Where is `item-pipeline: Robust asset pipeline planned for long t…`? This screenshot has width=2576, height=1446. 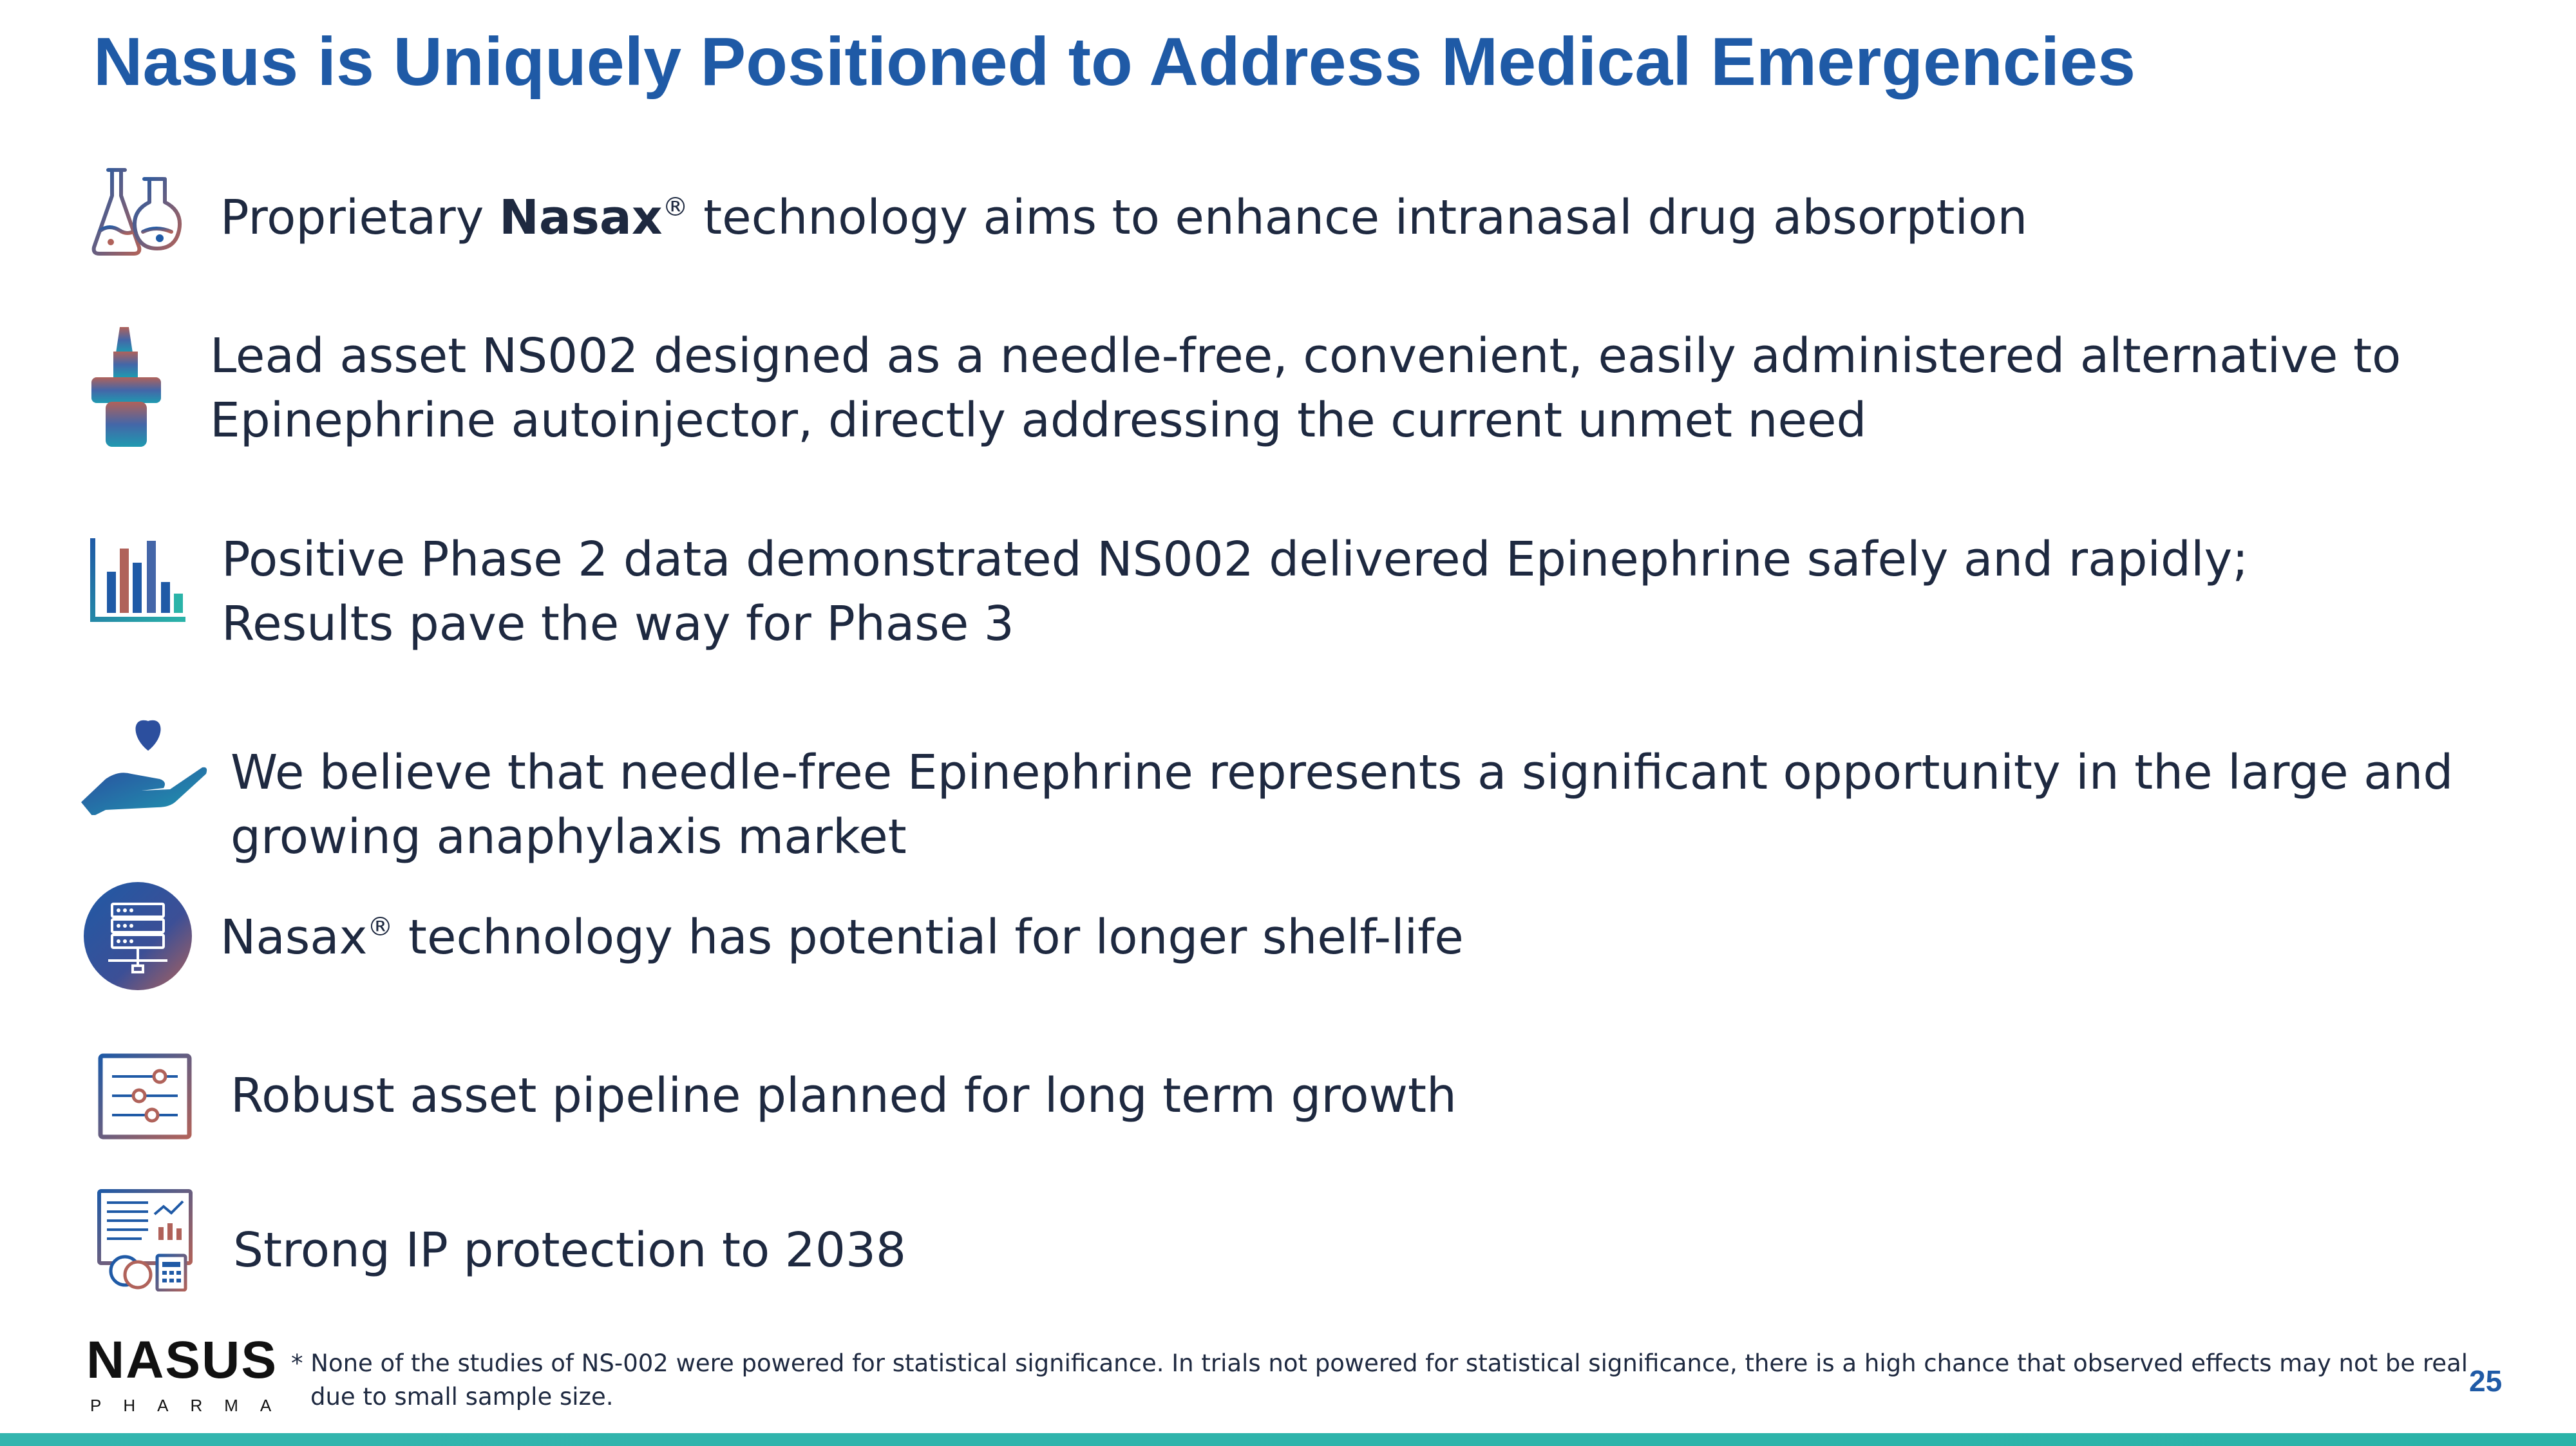 item-pipeline: Robust asset pipeline planned for long t… is located at coordinates (844, 1095).